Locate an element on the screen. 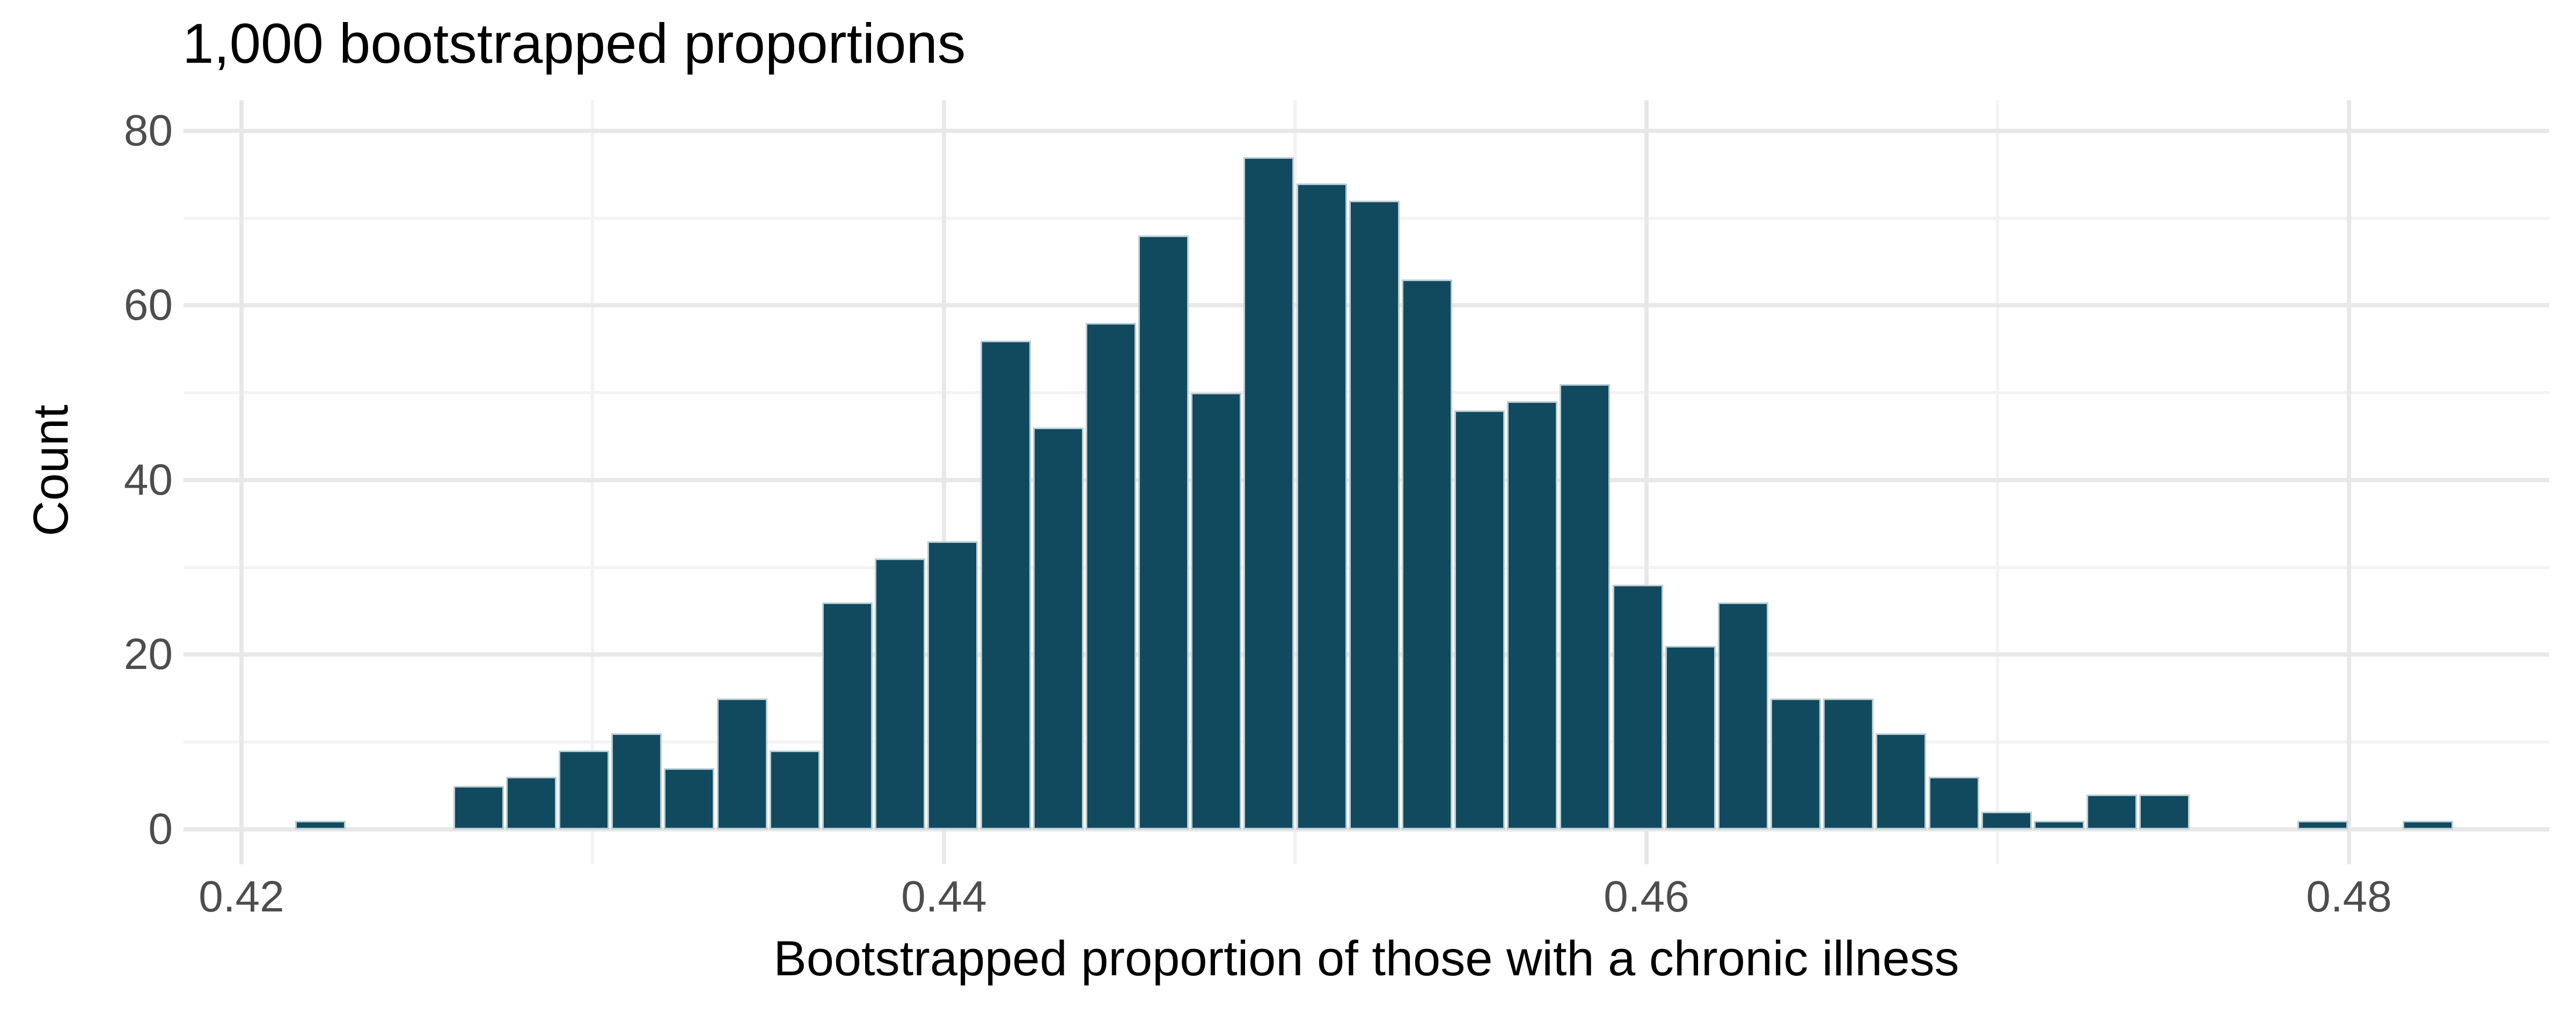 Image resolution: width=2576 pixels, height=1030 pixels. x-tick-label: 0.42 is located at coordinates (241, 897).